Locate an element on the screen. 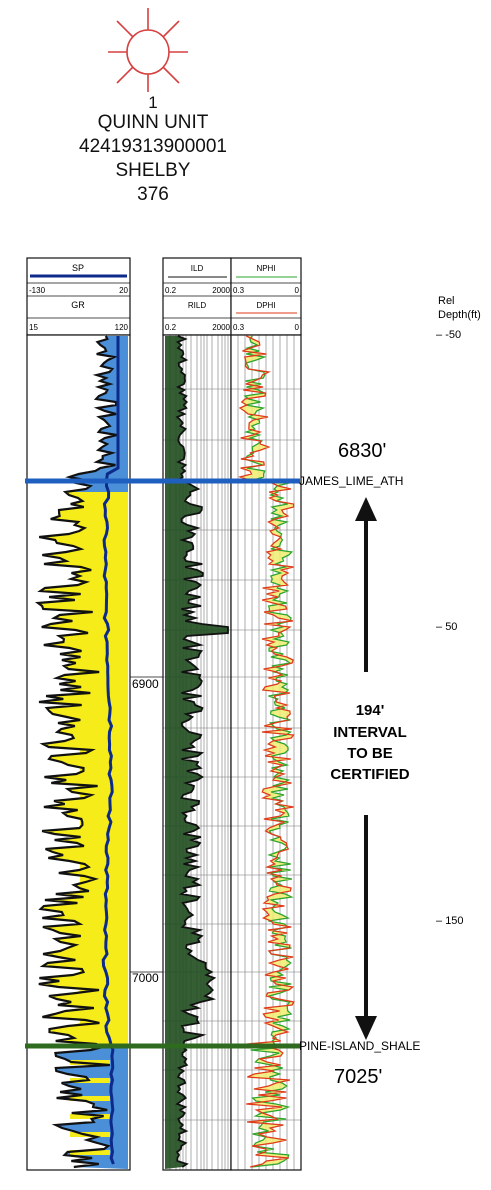 The image size is (491, 1190). interval-annotation: 194' INTERVAL TO BE CERTIFIED is located at coordinates (370, 768).